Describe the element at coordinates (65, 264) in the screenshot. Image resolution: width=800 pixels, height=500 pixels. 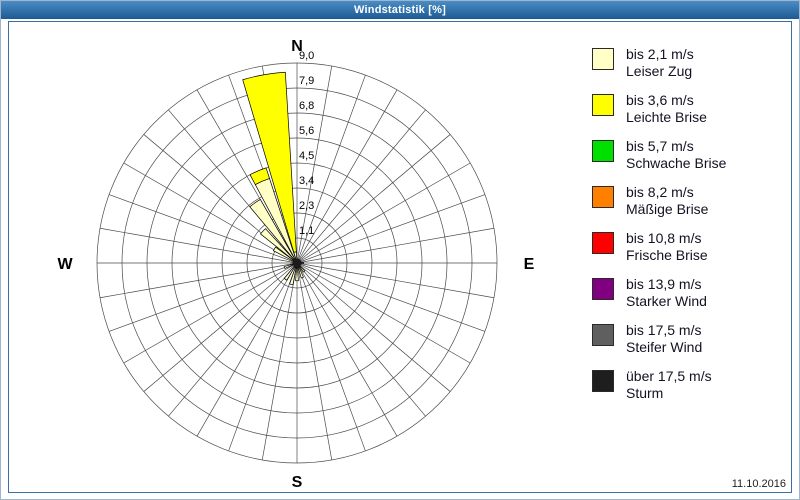
I see `compass-west-label: W` at that location.